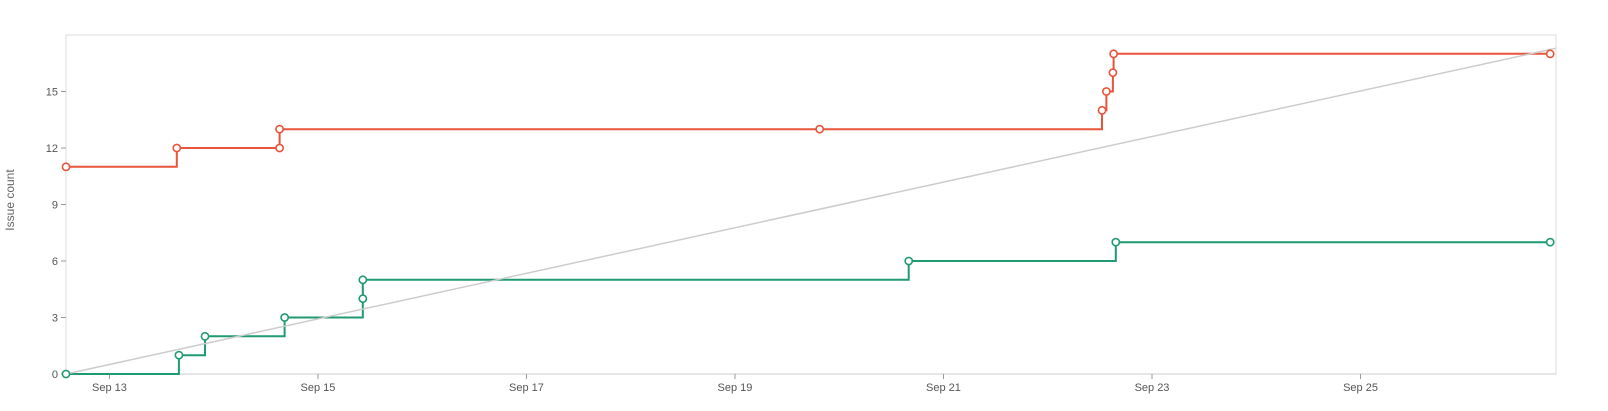 The image size is (1608, 411). I want to click on y-tick-label: 6, so click(55, 262).